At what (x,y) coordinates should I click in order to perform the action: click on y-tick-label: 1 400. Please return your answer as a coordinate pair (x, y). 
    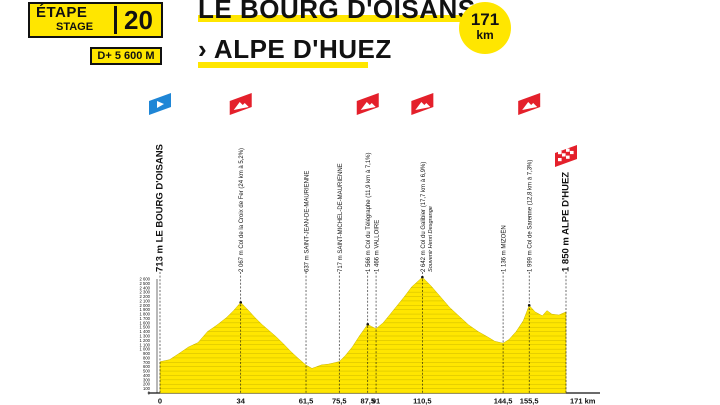
    Looking at the image, I should click on (145, 331).